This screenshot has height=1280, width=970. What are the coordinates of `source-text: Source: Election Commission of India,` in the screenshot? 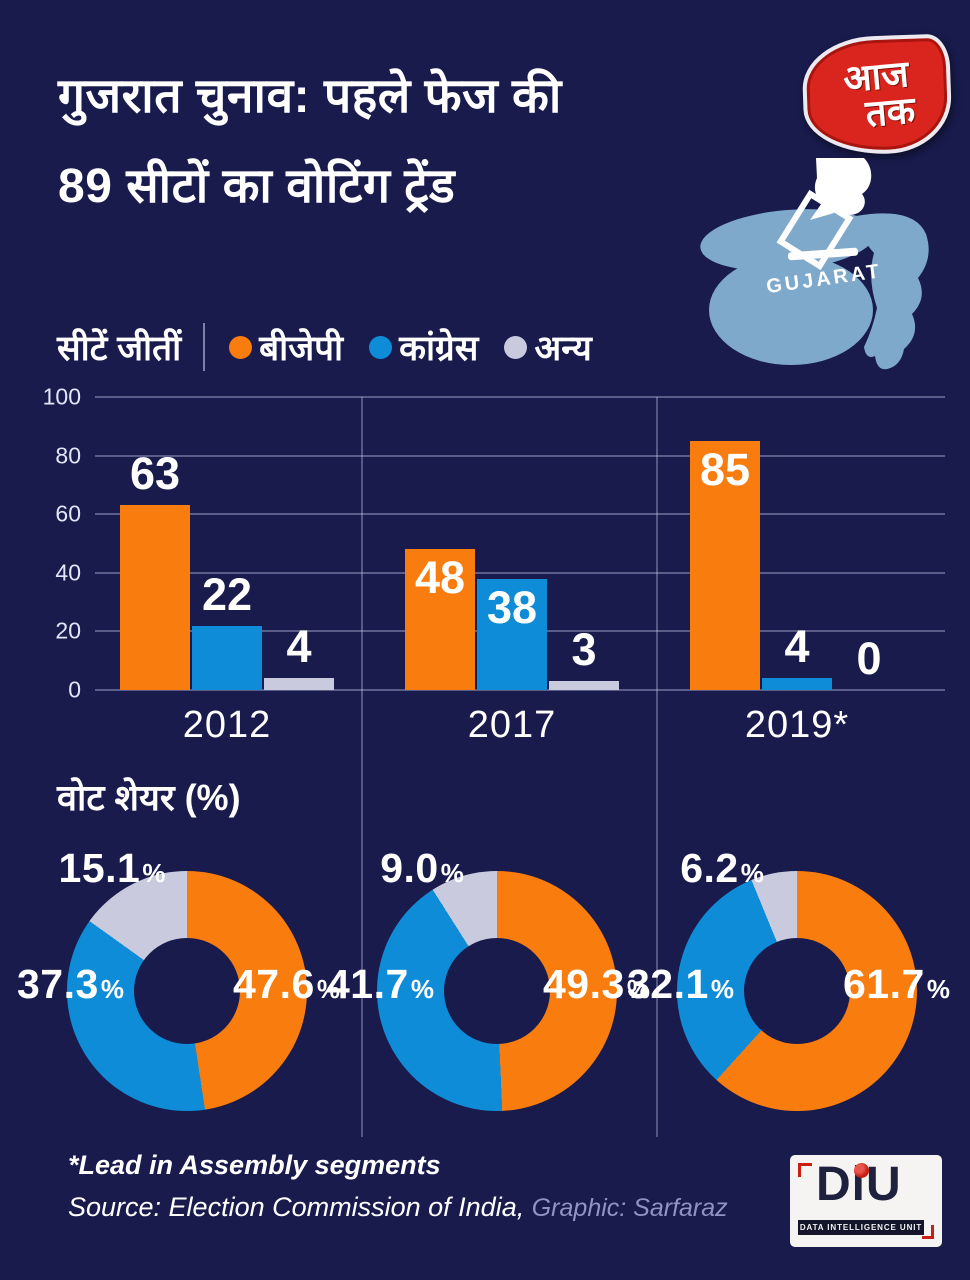 It's located at (296, 1207).